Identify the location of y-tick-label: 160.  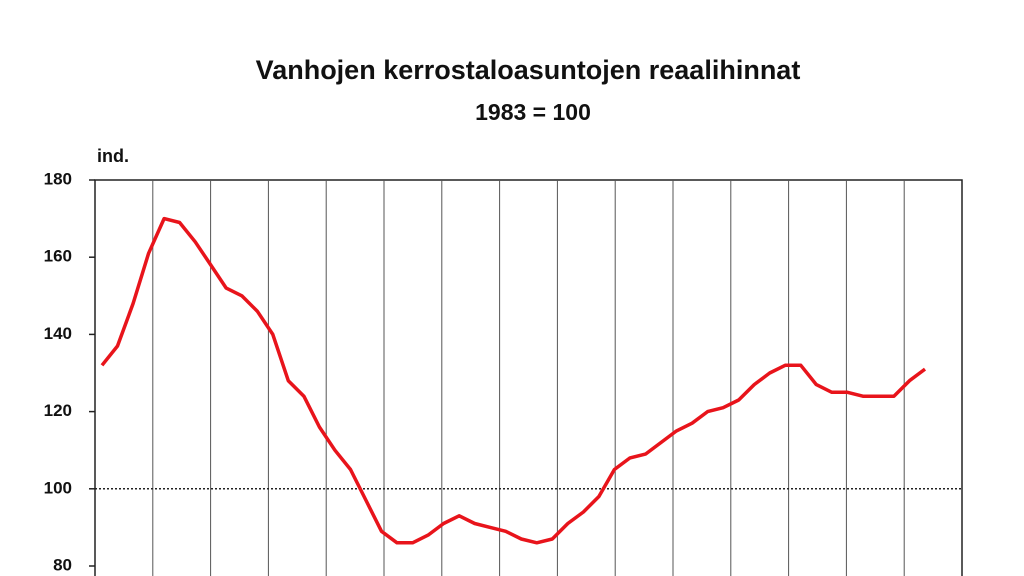
(58, 256).